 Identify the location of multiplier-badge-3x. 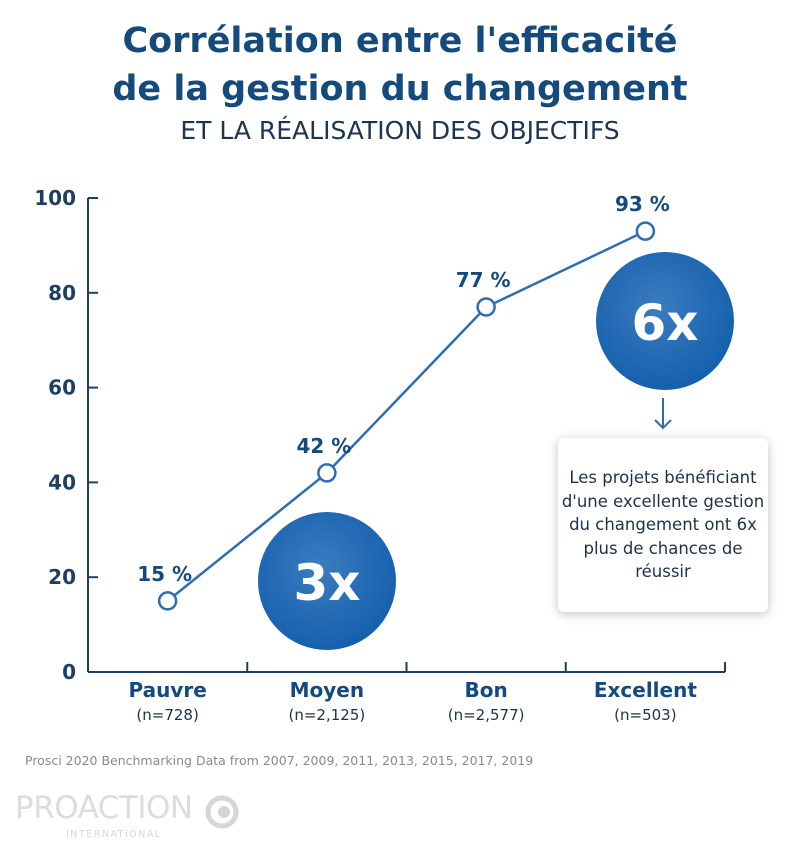
(327, 581).